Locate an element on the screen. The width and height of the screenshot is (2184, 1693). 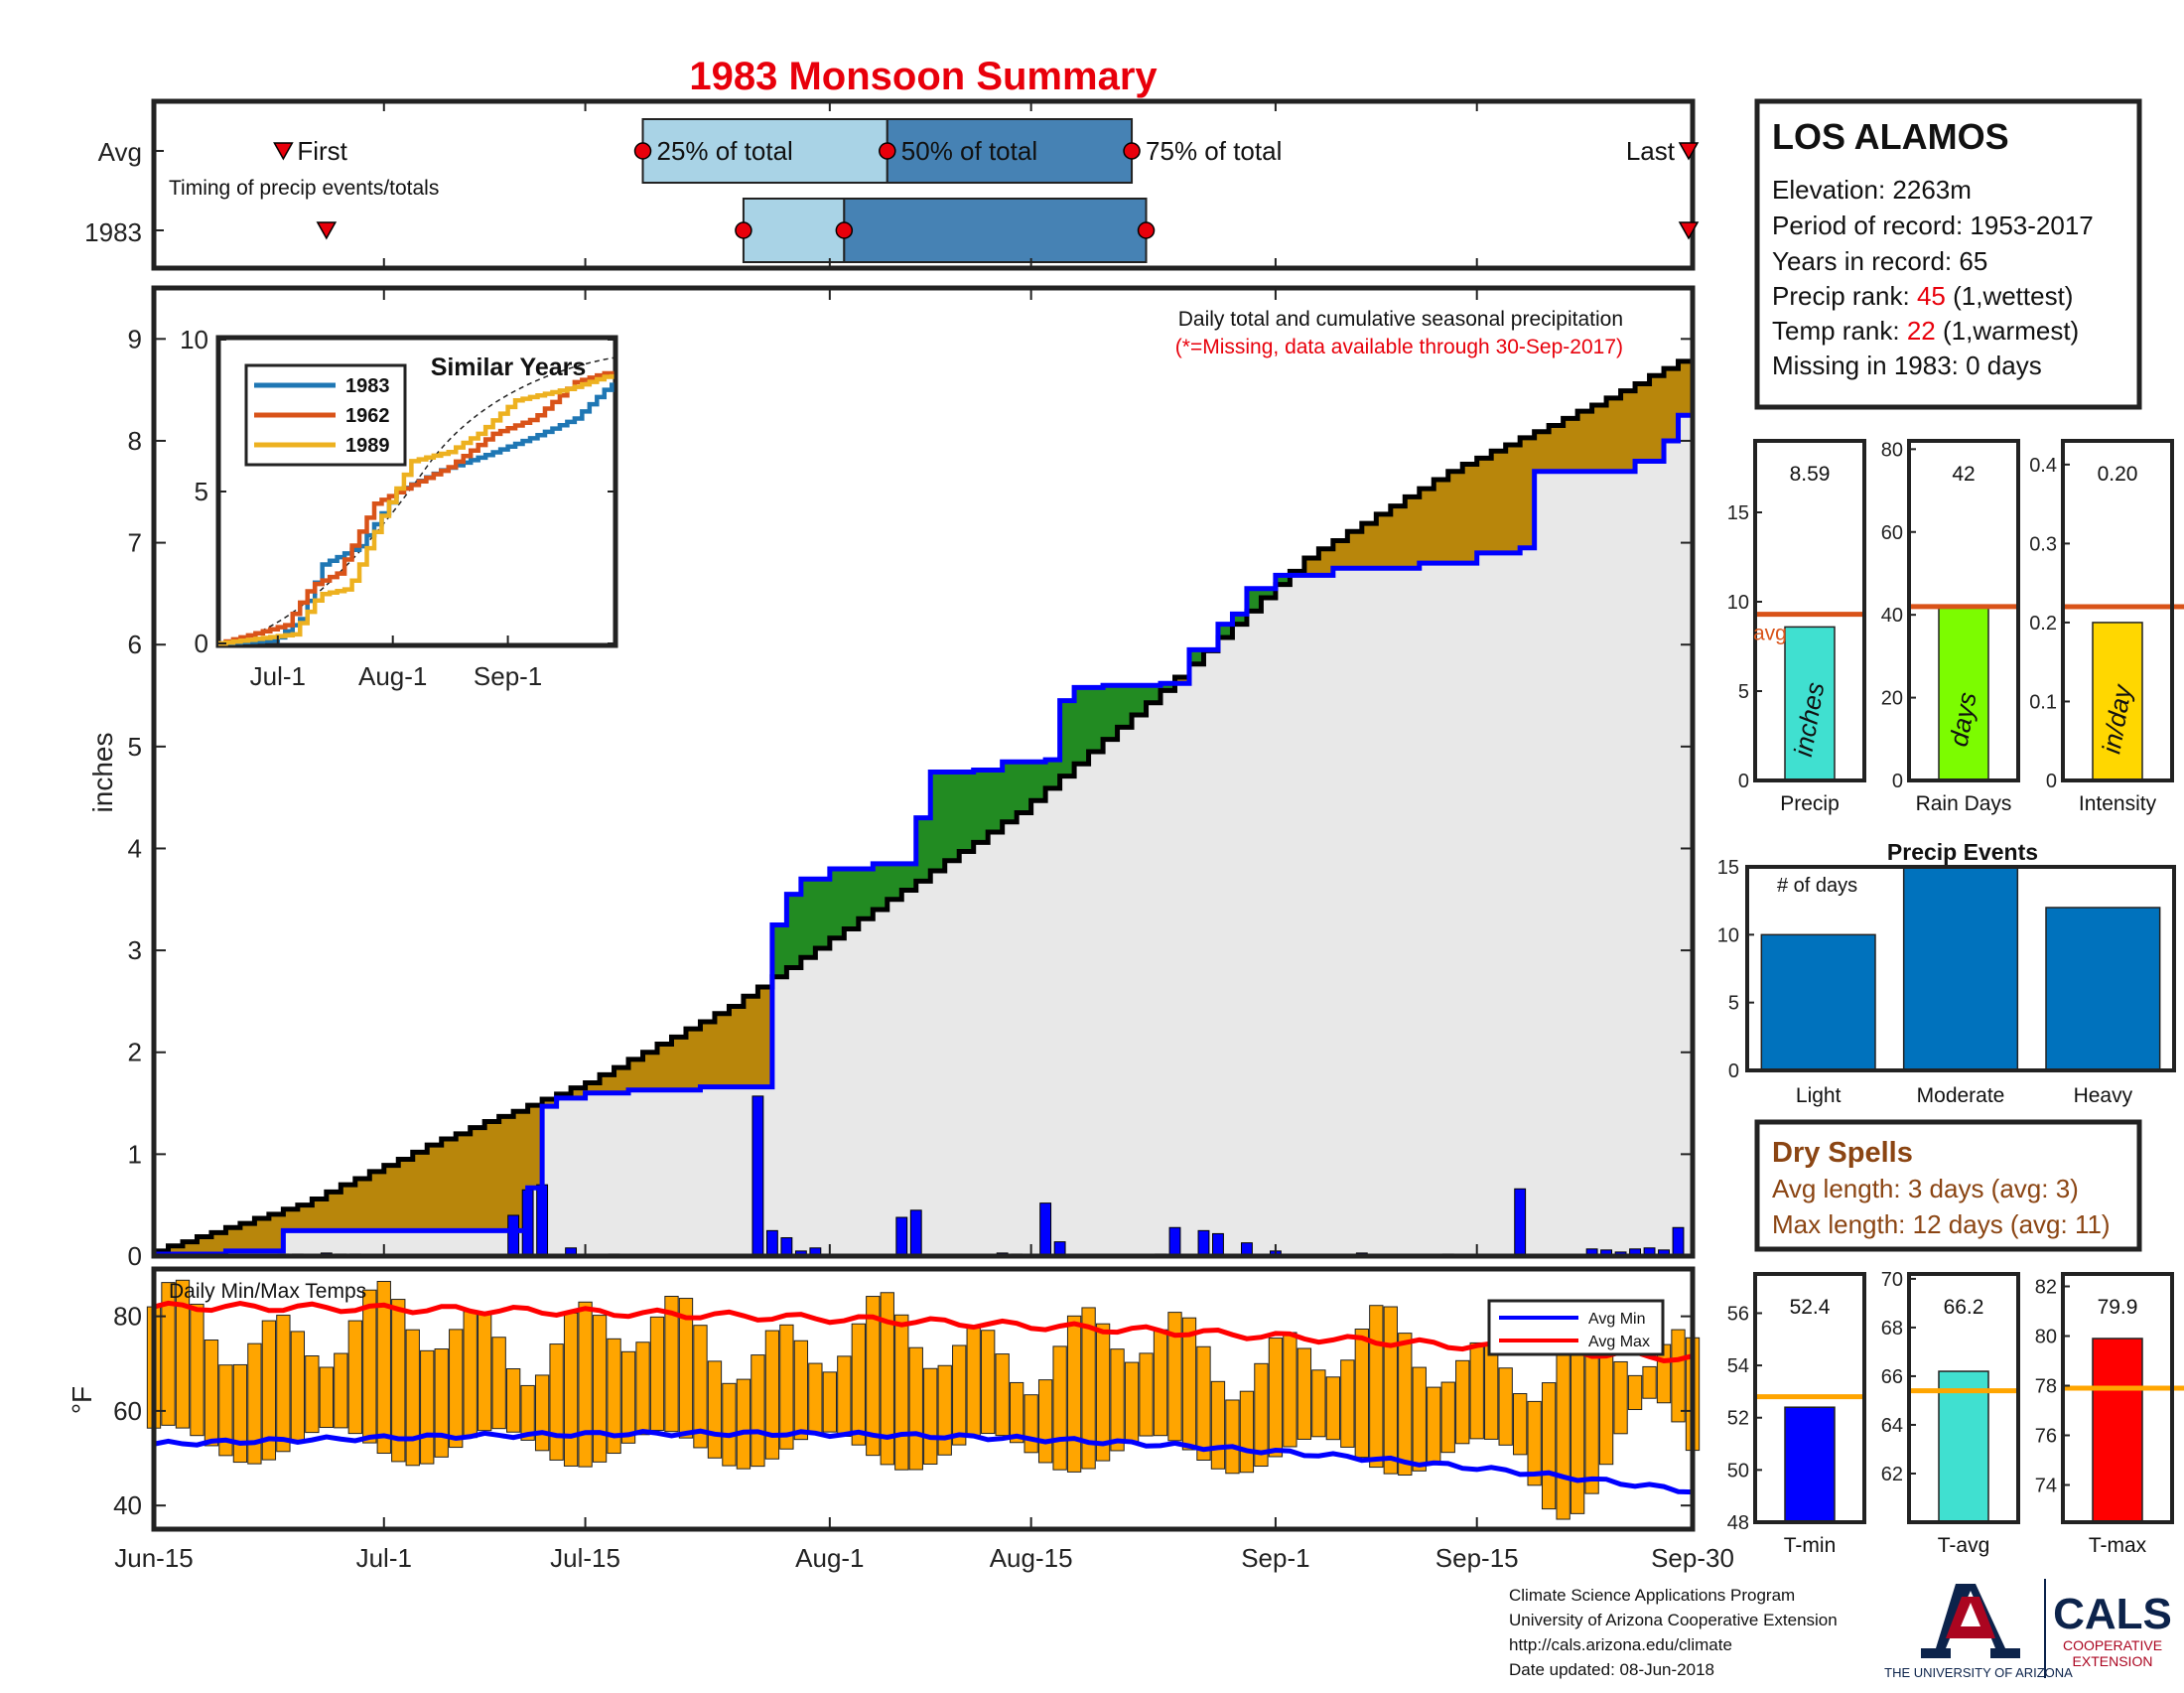
summary-category-label: Rain Days is located at coordinates (1964, 804).